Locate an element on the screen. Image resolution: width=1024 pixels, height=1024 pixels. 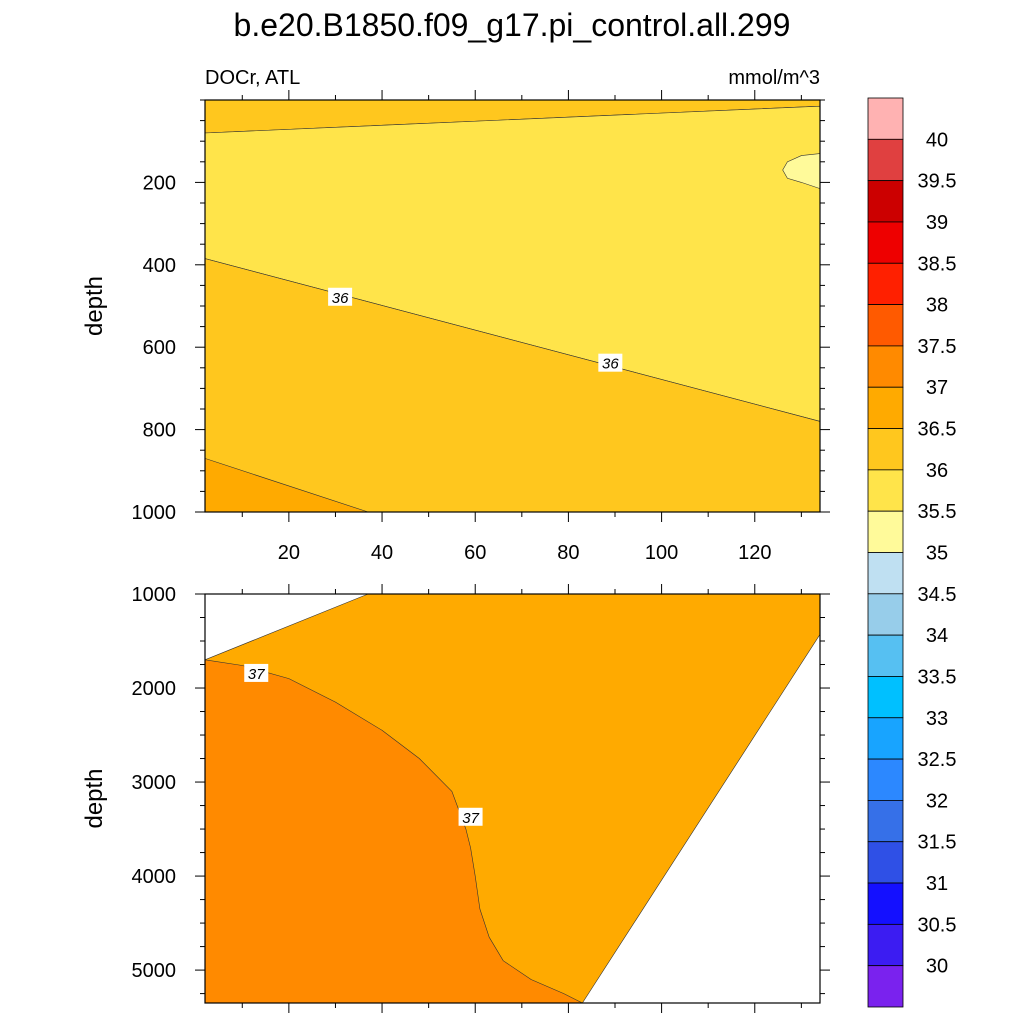
chart-title: b.e20.B1850.f09_g17.pi_control.all.299 is located at coordinates (512, 25).